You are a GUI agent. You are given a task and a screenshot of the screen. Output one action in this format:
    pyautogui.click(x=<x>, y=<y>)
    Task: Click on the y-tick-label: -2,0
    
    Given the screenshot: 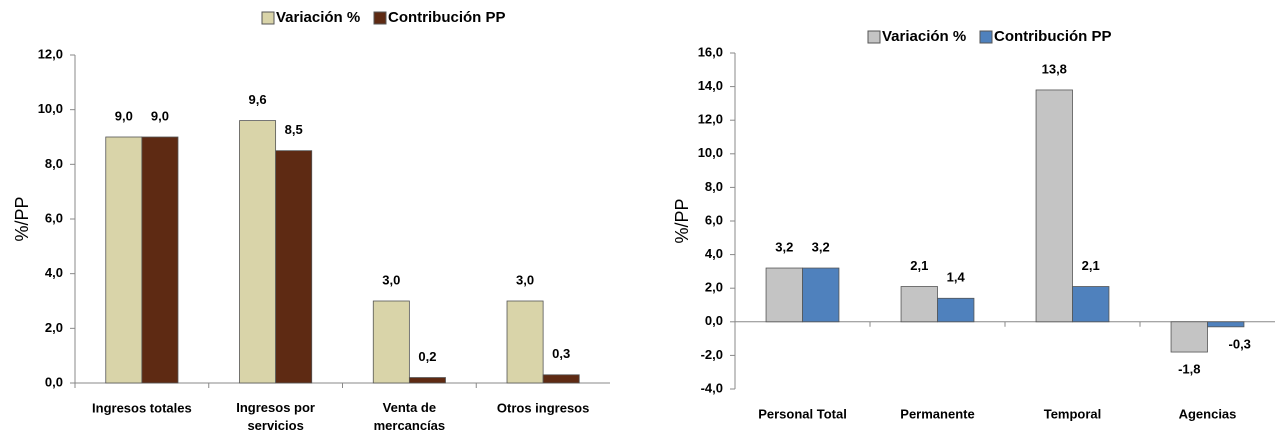 What is the action you would take?
    pyautogui.click(x=712, y=354)
    